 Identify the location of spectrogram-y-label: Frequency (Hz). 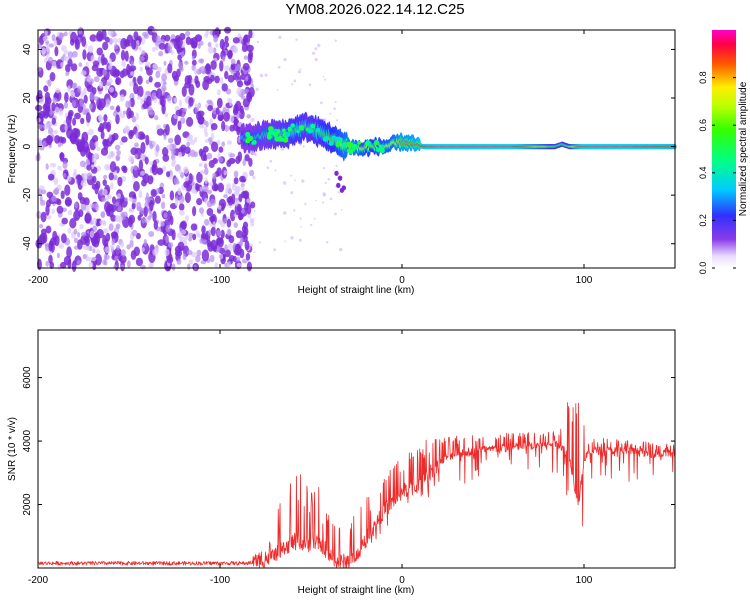
(12, 149).